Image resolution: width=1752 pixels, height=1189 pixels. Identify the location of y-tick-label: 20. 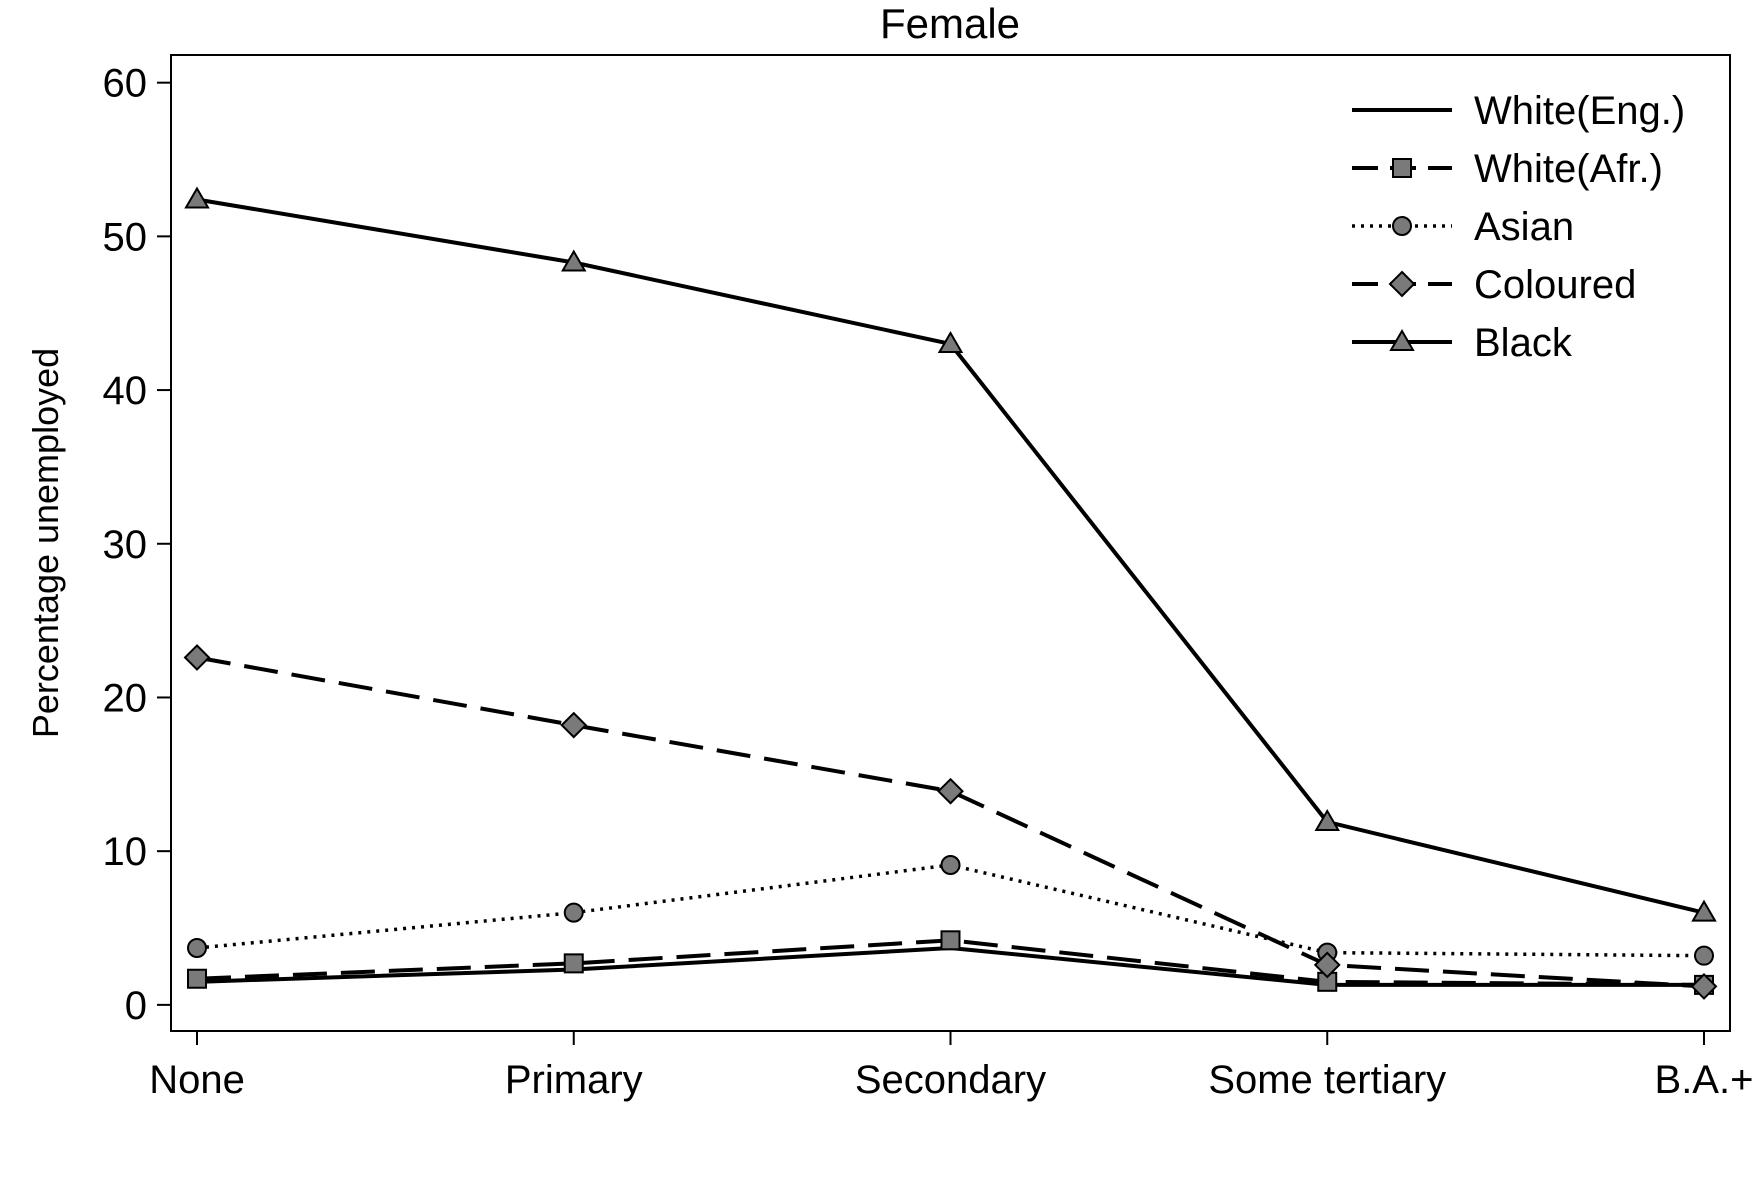
(125, 698).